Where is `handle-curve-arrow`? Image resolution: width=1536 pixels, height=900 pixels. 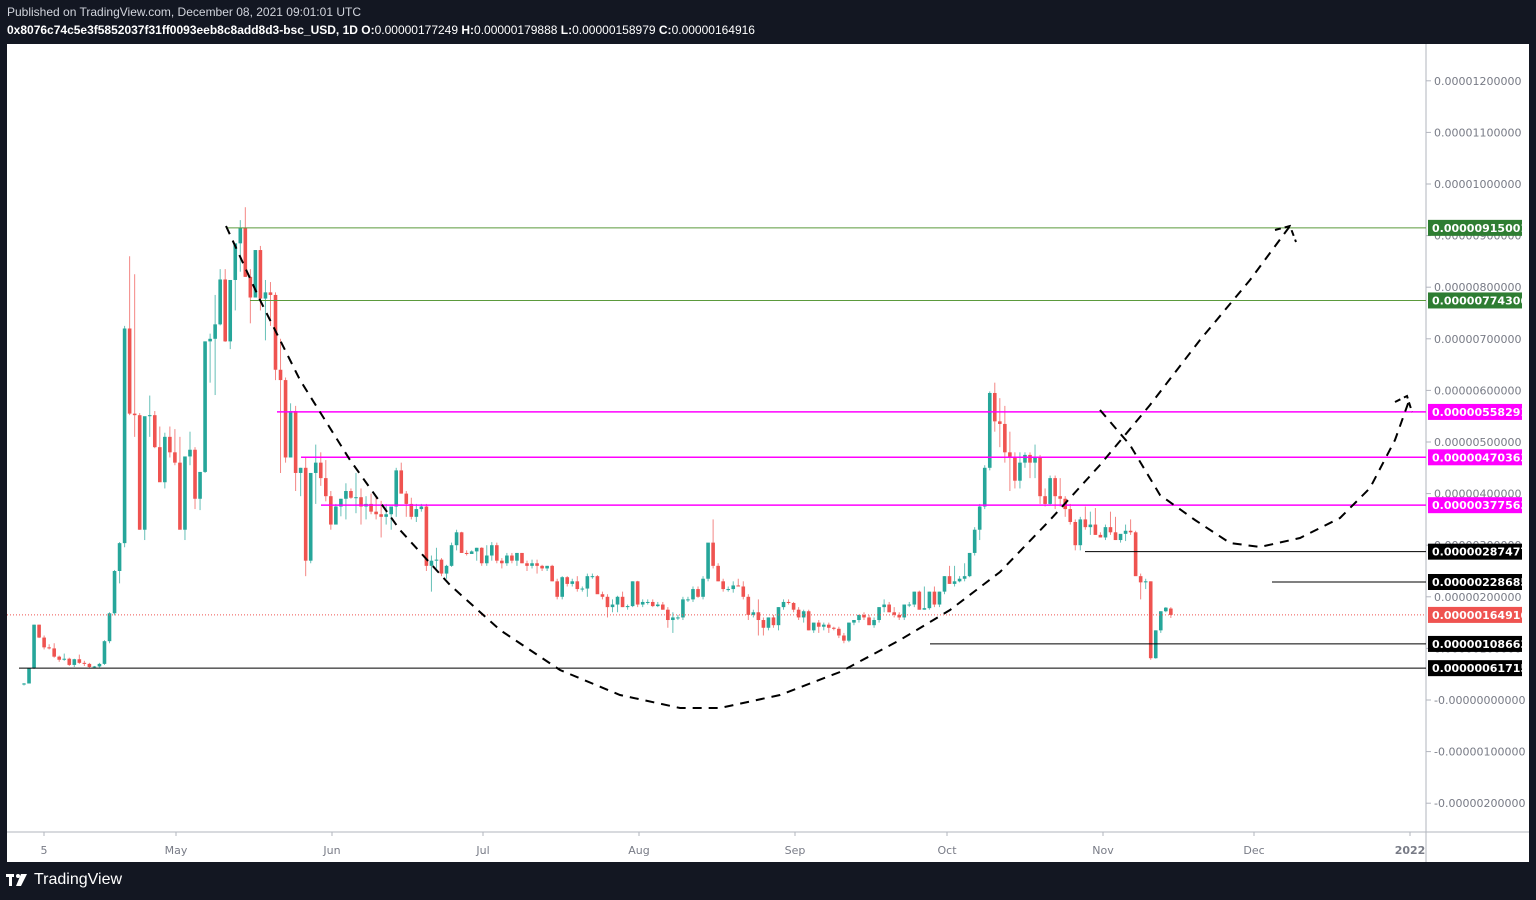
handle-curve-arrow is located at coordinates (1403, 403).